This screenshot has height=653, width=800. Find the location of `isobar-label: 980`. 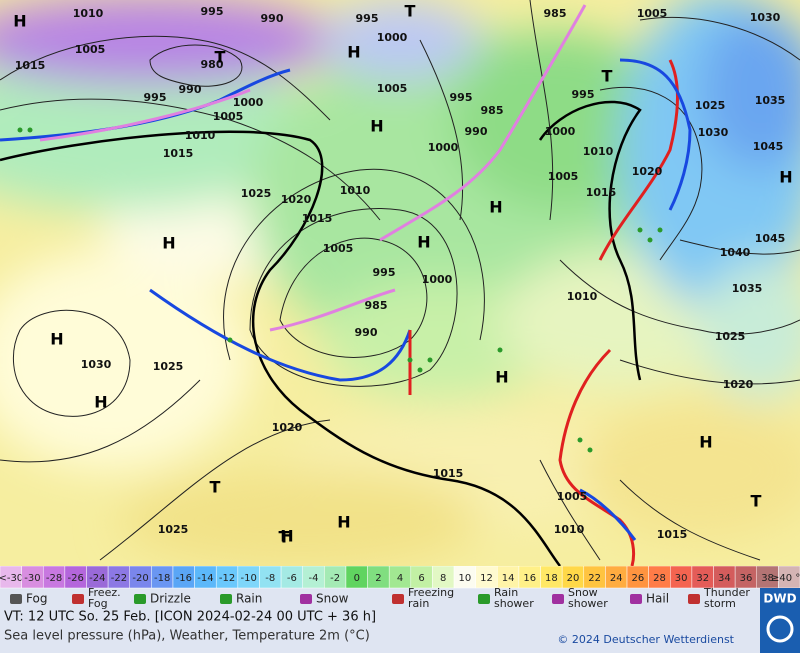

isobar-label: 980 is located at coordinates (212, 64).